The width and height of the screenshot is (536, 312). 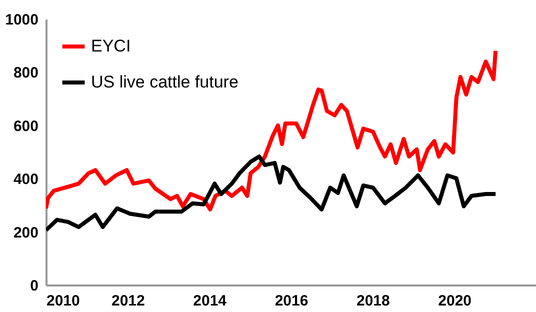 I want to click on x-tick-label: 2014, so click(x=210, y=301).